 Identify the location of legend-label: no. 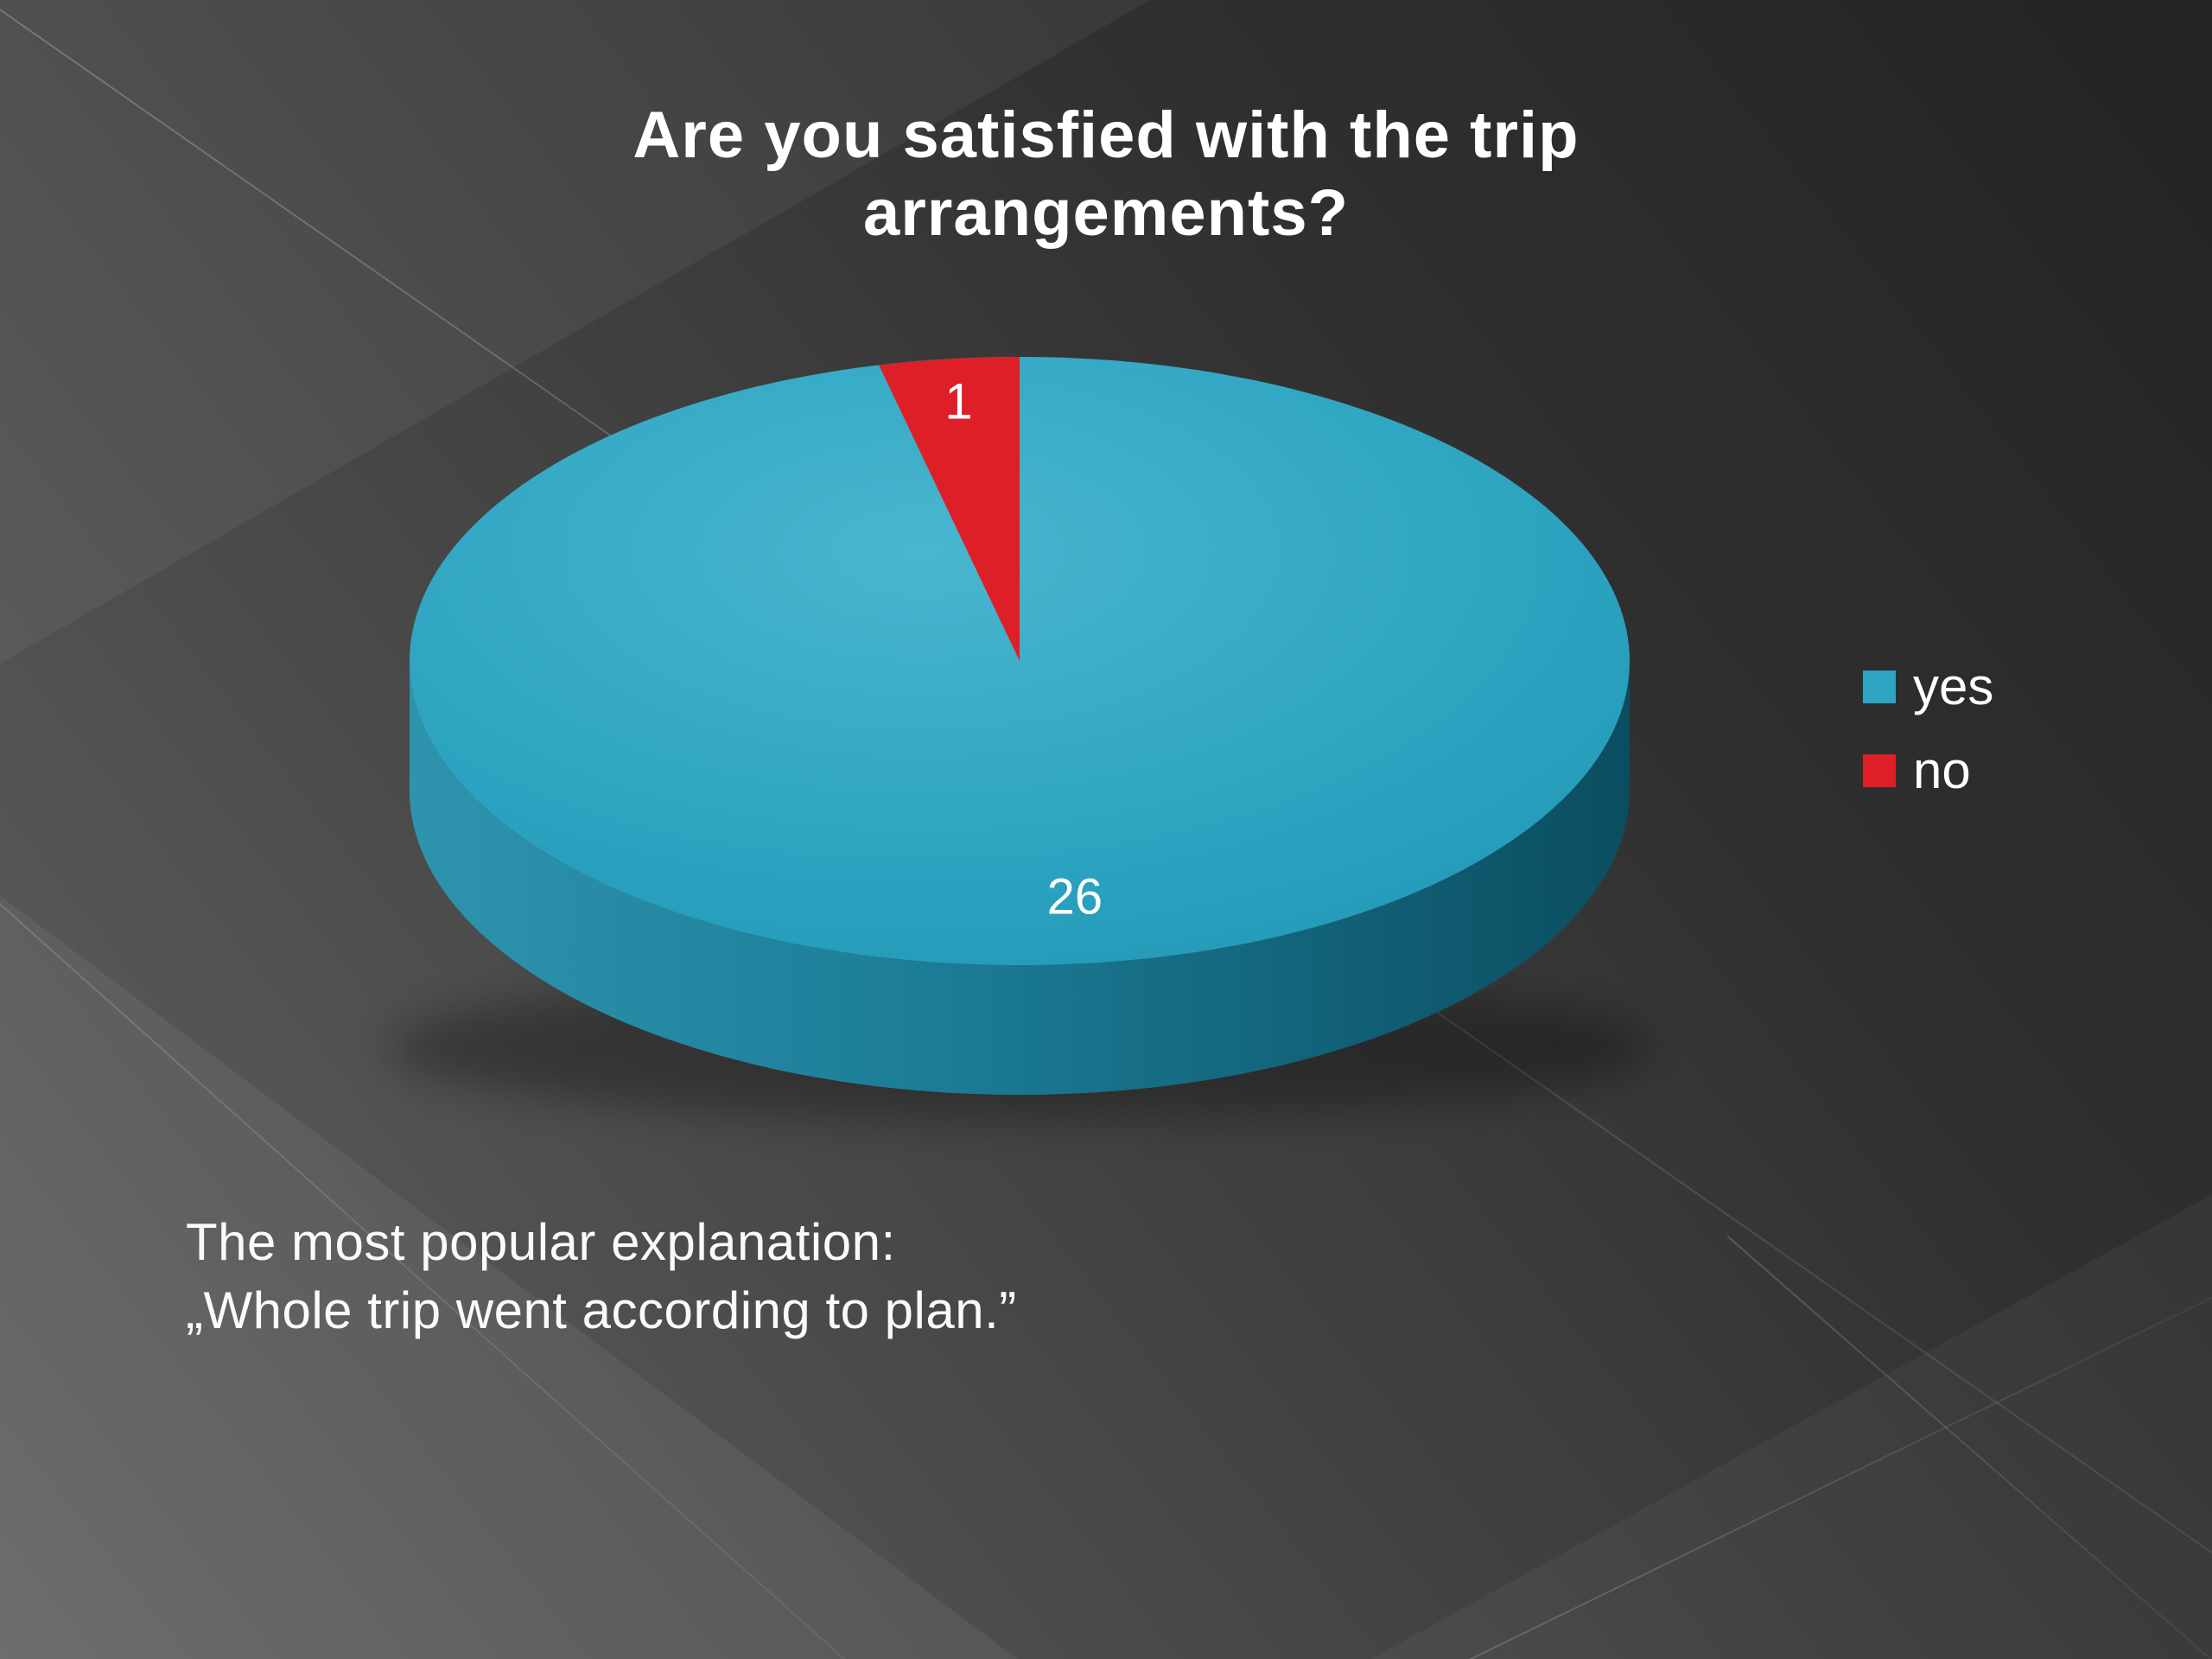
(1942, 770).